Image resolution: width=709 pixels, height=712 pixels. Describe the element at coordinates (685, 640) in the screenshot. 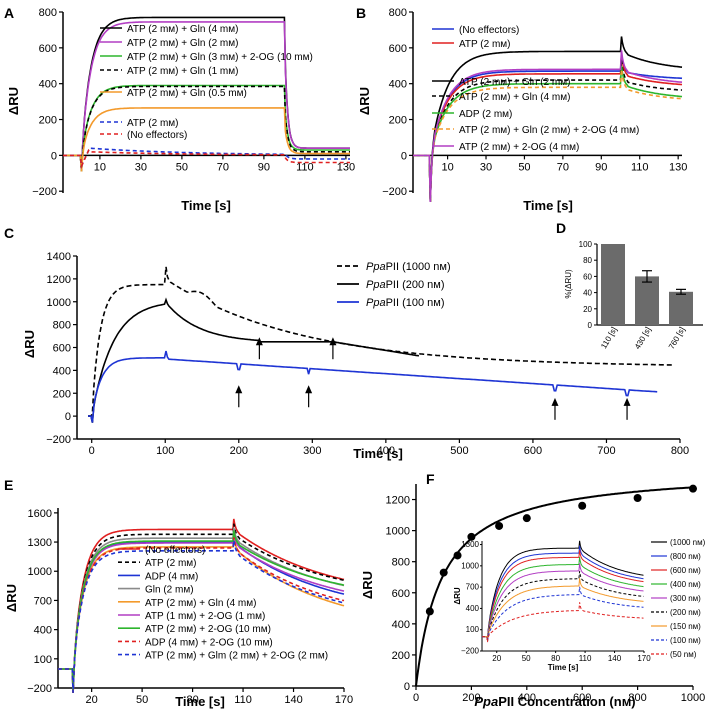

I see `inset-legend-label: (100 nм)` at that location.